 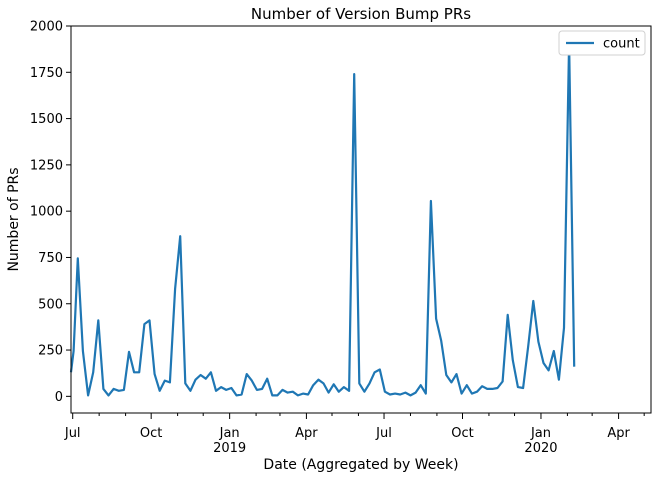 I want to click on x-tick-year-label: 2019, so click(x=229, y=448).